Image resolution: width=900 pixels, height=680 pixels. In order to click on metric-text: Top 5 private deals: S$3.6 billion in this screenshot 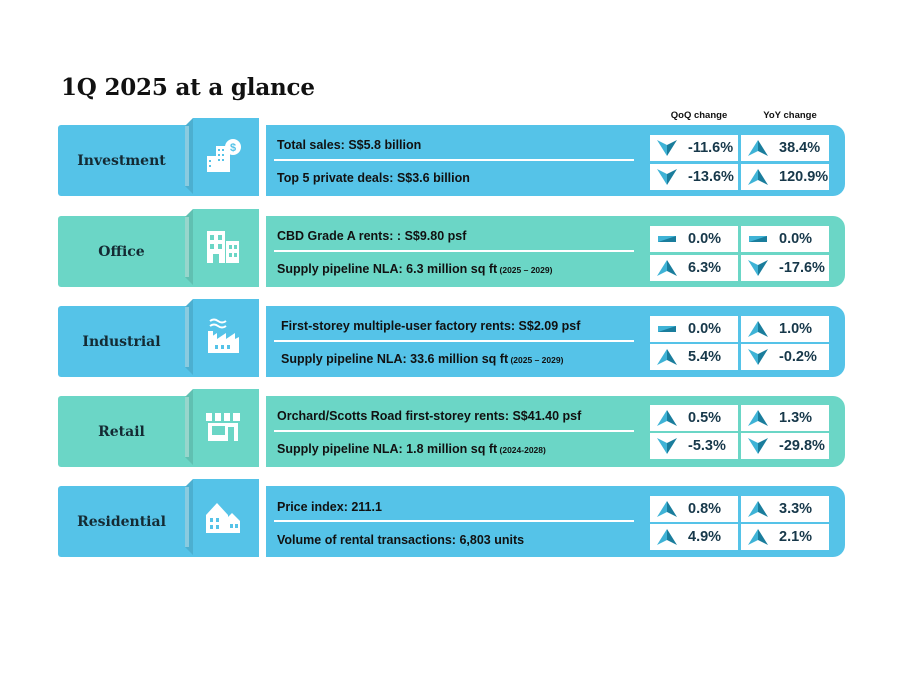, I will do `click(373, 178)`.